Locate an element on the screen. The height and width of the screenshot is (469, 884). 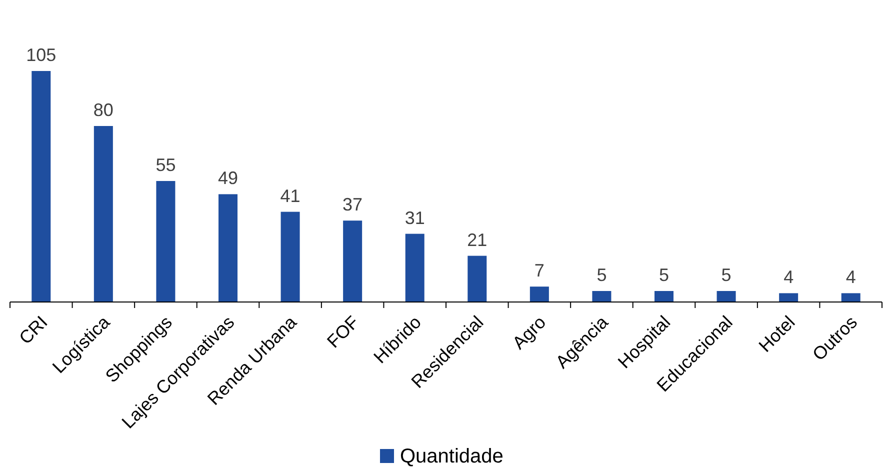
data-label: 37 is located at coordinates (352, 204).